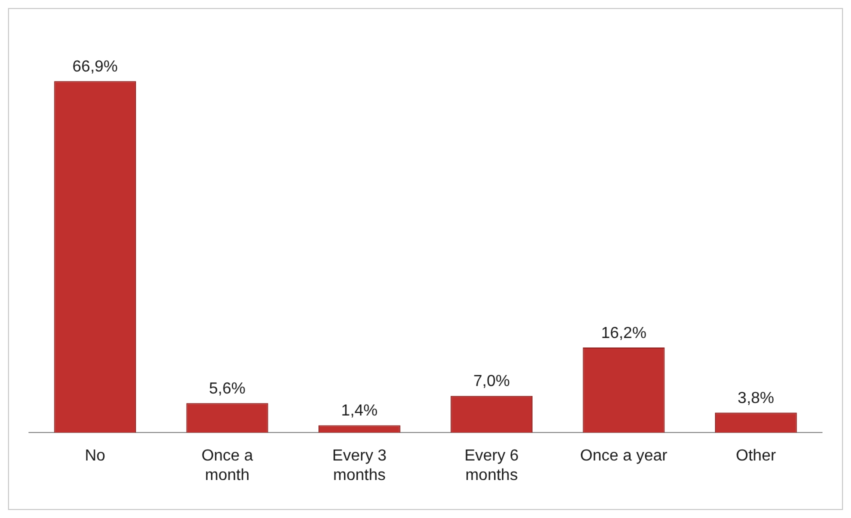 The height and width of the screenshot is (518, 851). Describe the element at coordinates (756, 399) in the screenshot. I see `data-label: 3,8%` at that location.